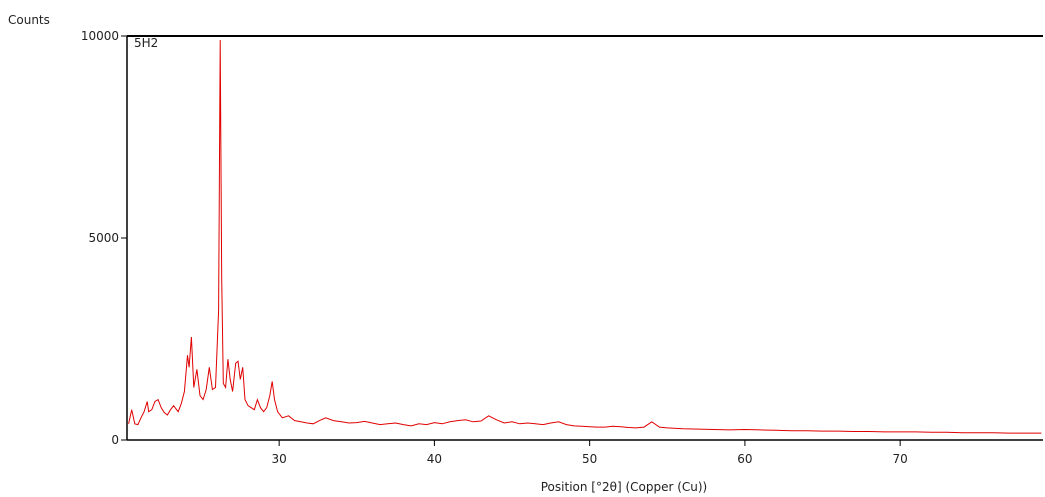 This screenshot has width=1045, height=497. I want to click on y-tick-label: 10000, so click(100, 36).